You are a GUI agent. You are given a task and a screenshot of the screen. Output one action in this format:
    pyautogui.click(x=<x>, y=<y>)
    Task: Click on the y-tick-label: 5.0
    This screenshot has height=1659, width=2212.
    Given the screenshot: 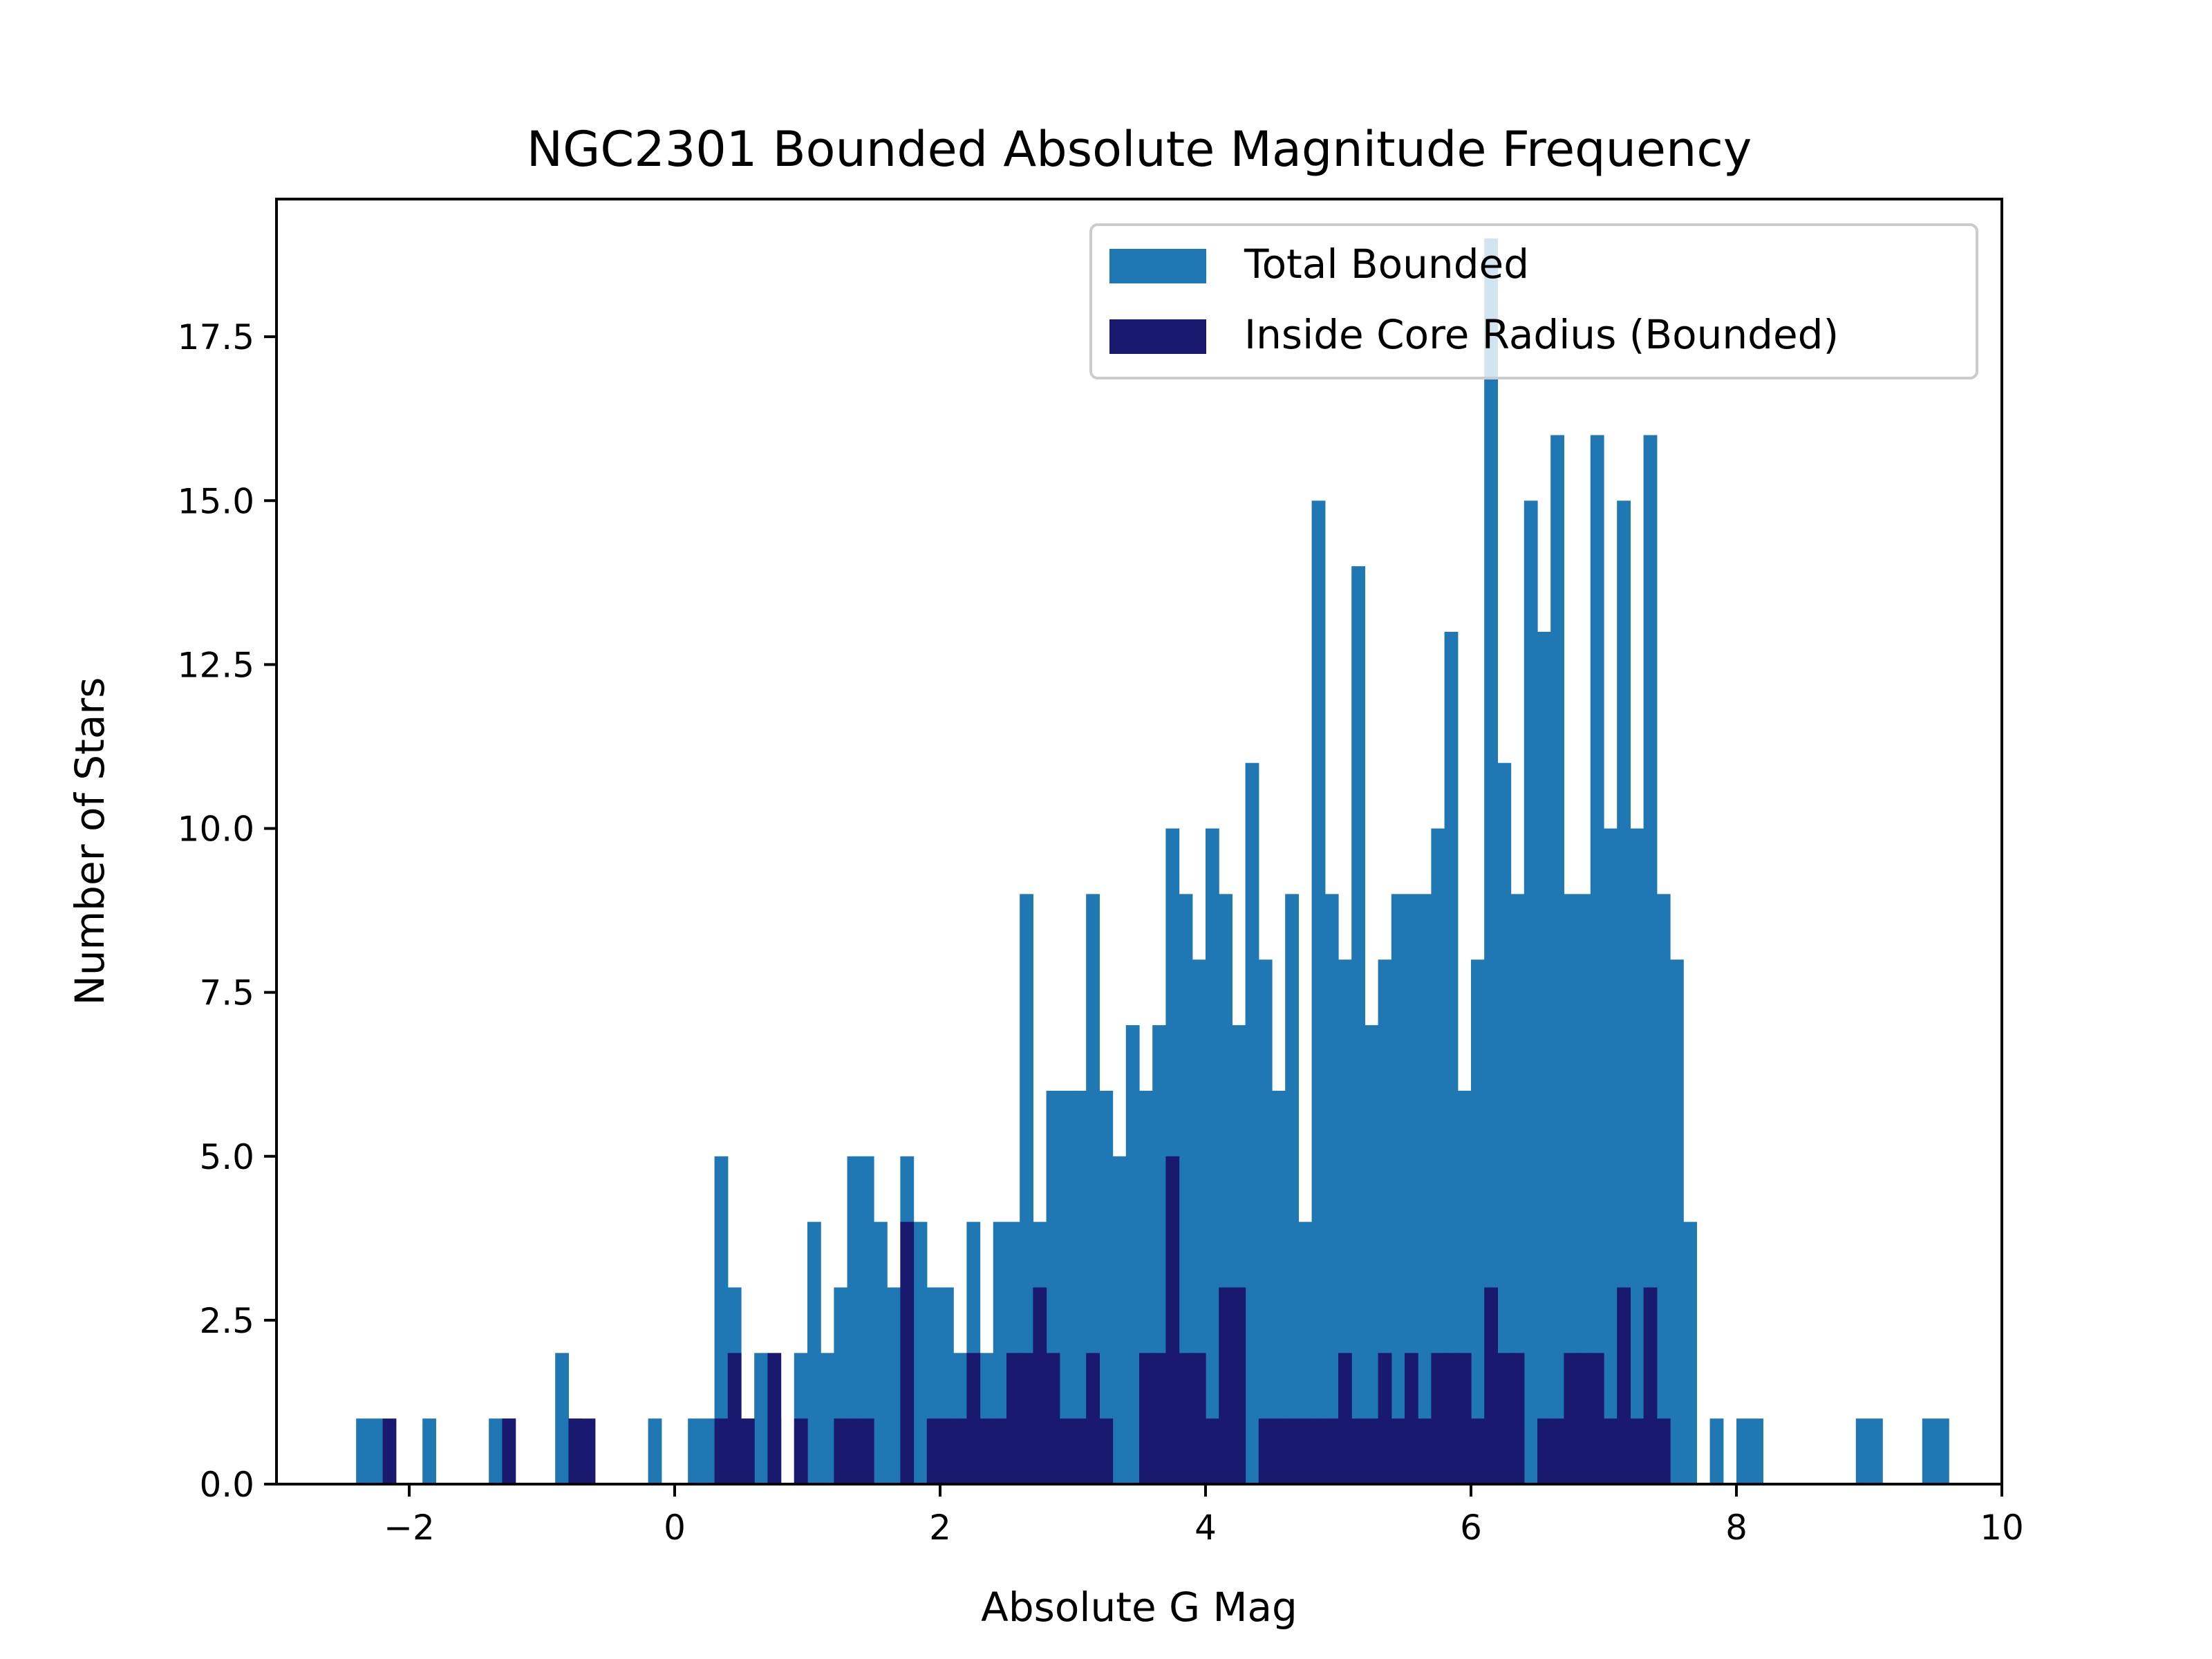 What is the action you would take?
    pyautogui.click(x=226, y=1157)
    